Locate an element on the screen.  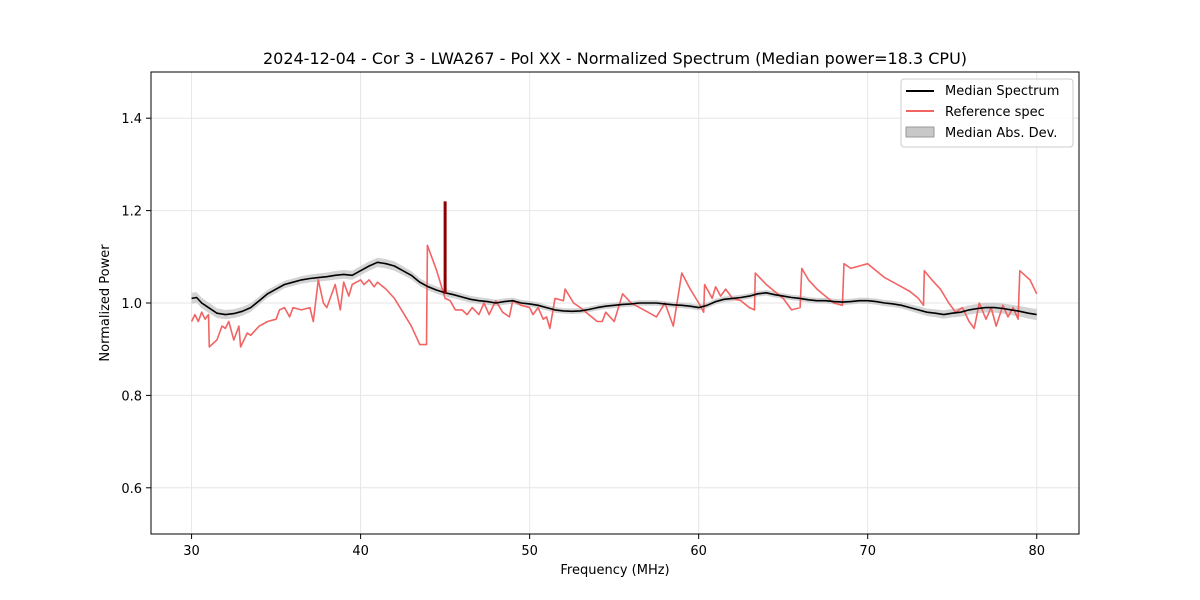
legend-mad-swatch is located at coordinates (920, 132).